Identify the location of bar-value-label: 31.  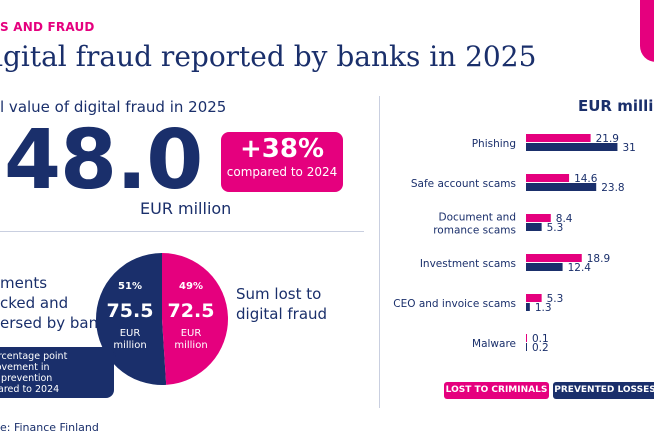
(628, 148).